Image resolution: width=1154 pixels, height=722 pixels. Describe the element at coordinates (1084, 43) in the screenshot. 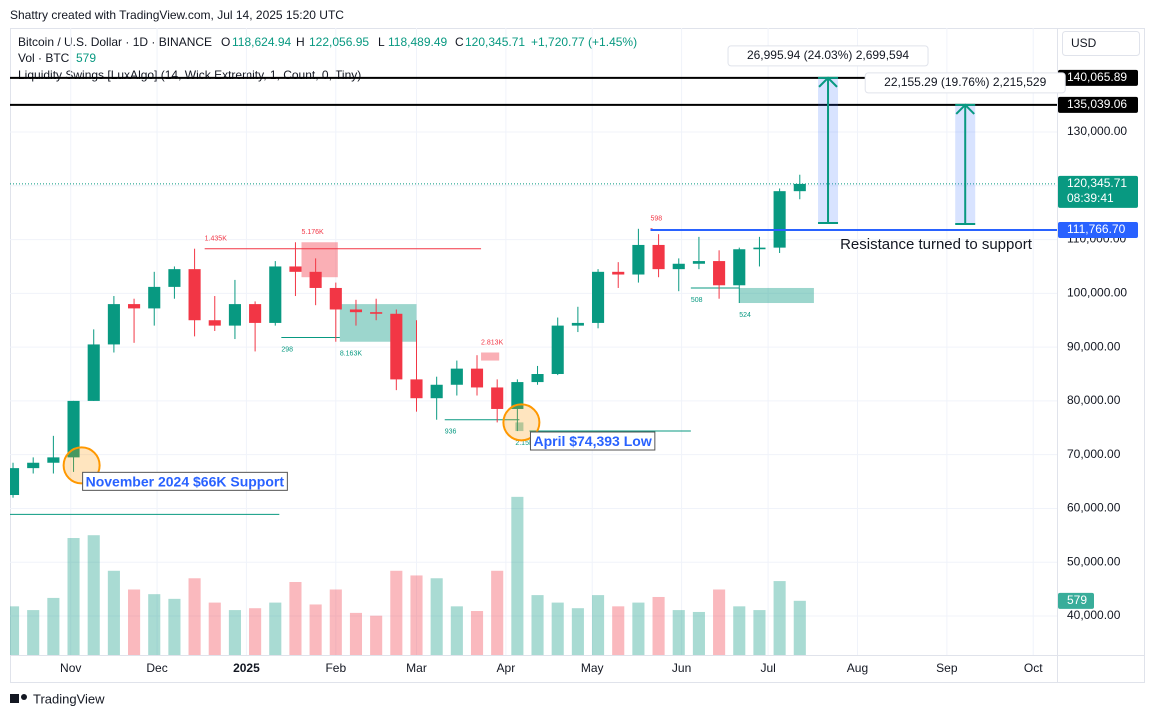

I see `currency: USD` at that location.